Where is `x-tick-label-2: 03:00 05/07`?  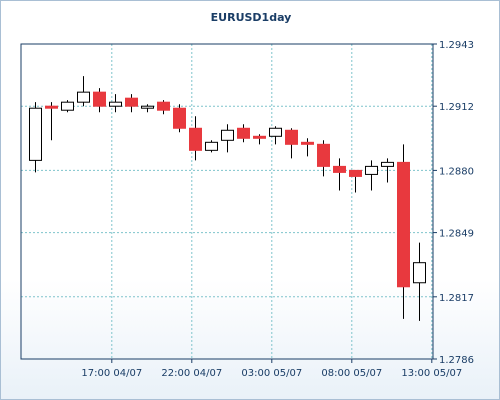
x-tick-label-2: 03:00 05/07 is located at coordinates (271, 373).